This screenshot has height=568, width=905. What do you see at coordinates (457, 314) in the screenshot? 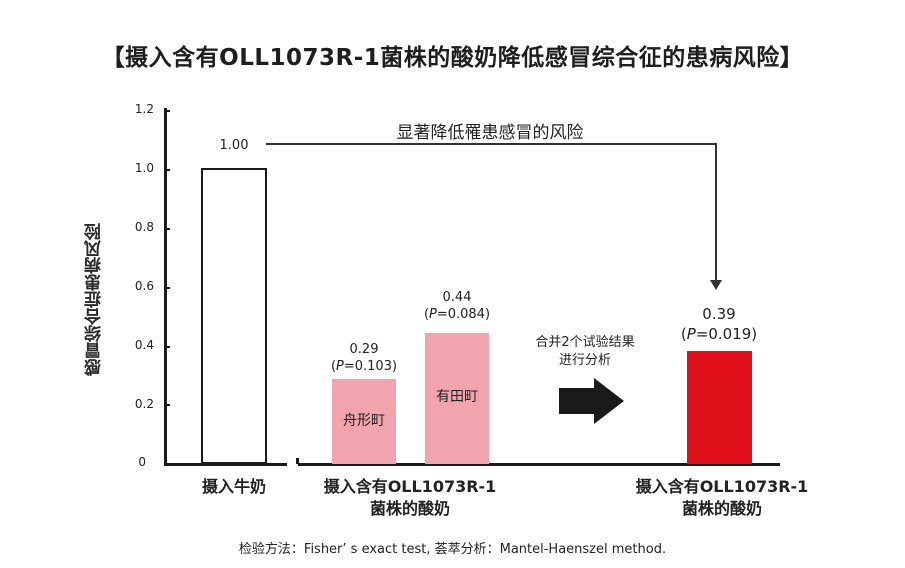
I see `bar-arita-p: (P=0.084)` at bounding box center [457, 314].